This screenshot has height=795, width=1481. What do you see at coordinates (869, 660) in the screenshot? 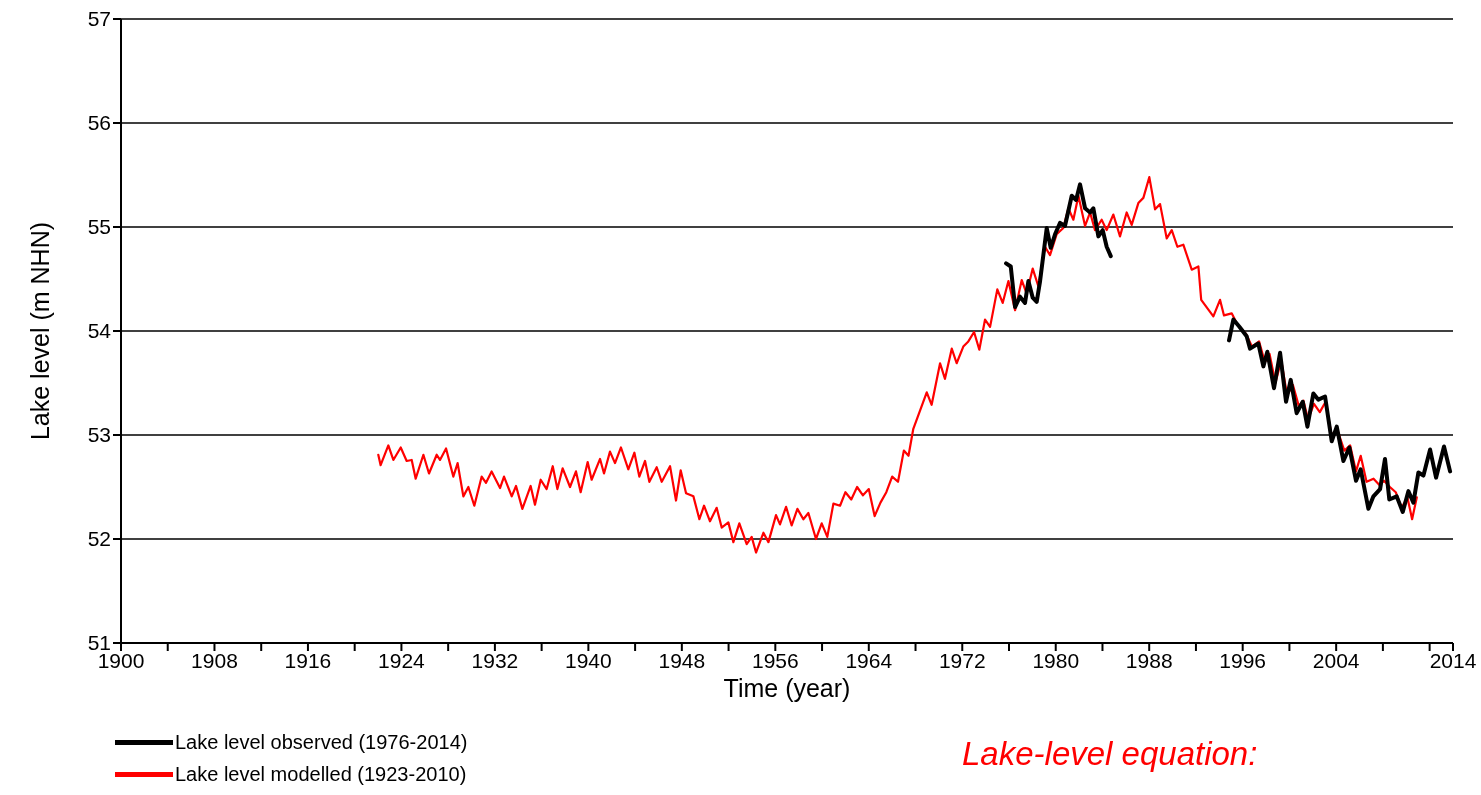
I see `x-tick-label: 1964` at bounding box center [869, 660].